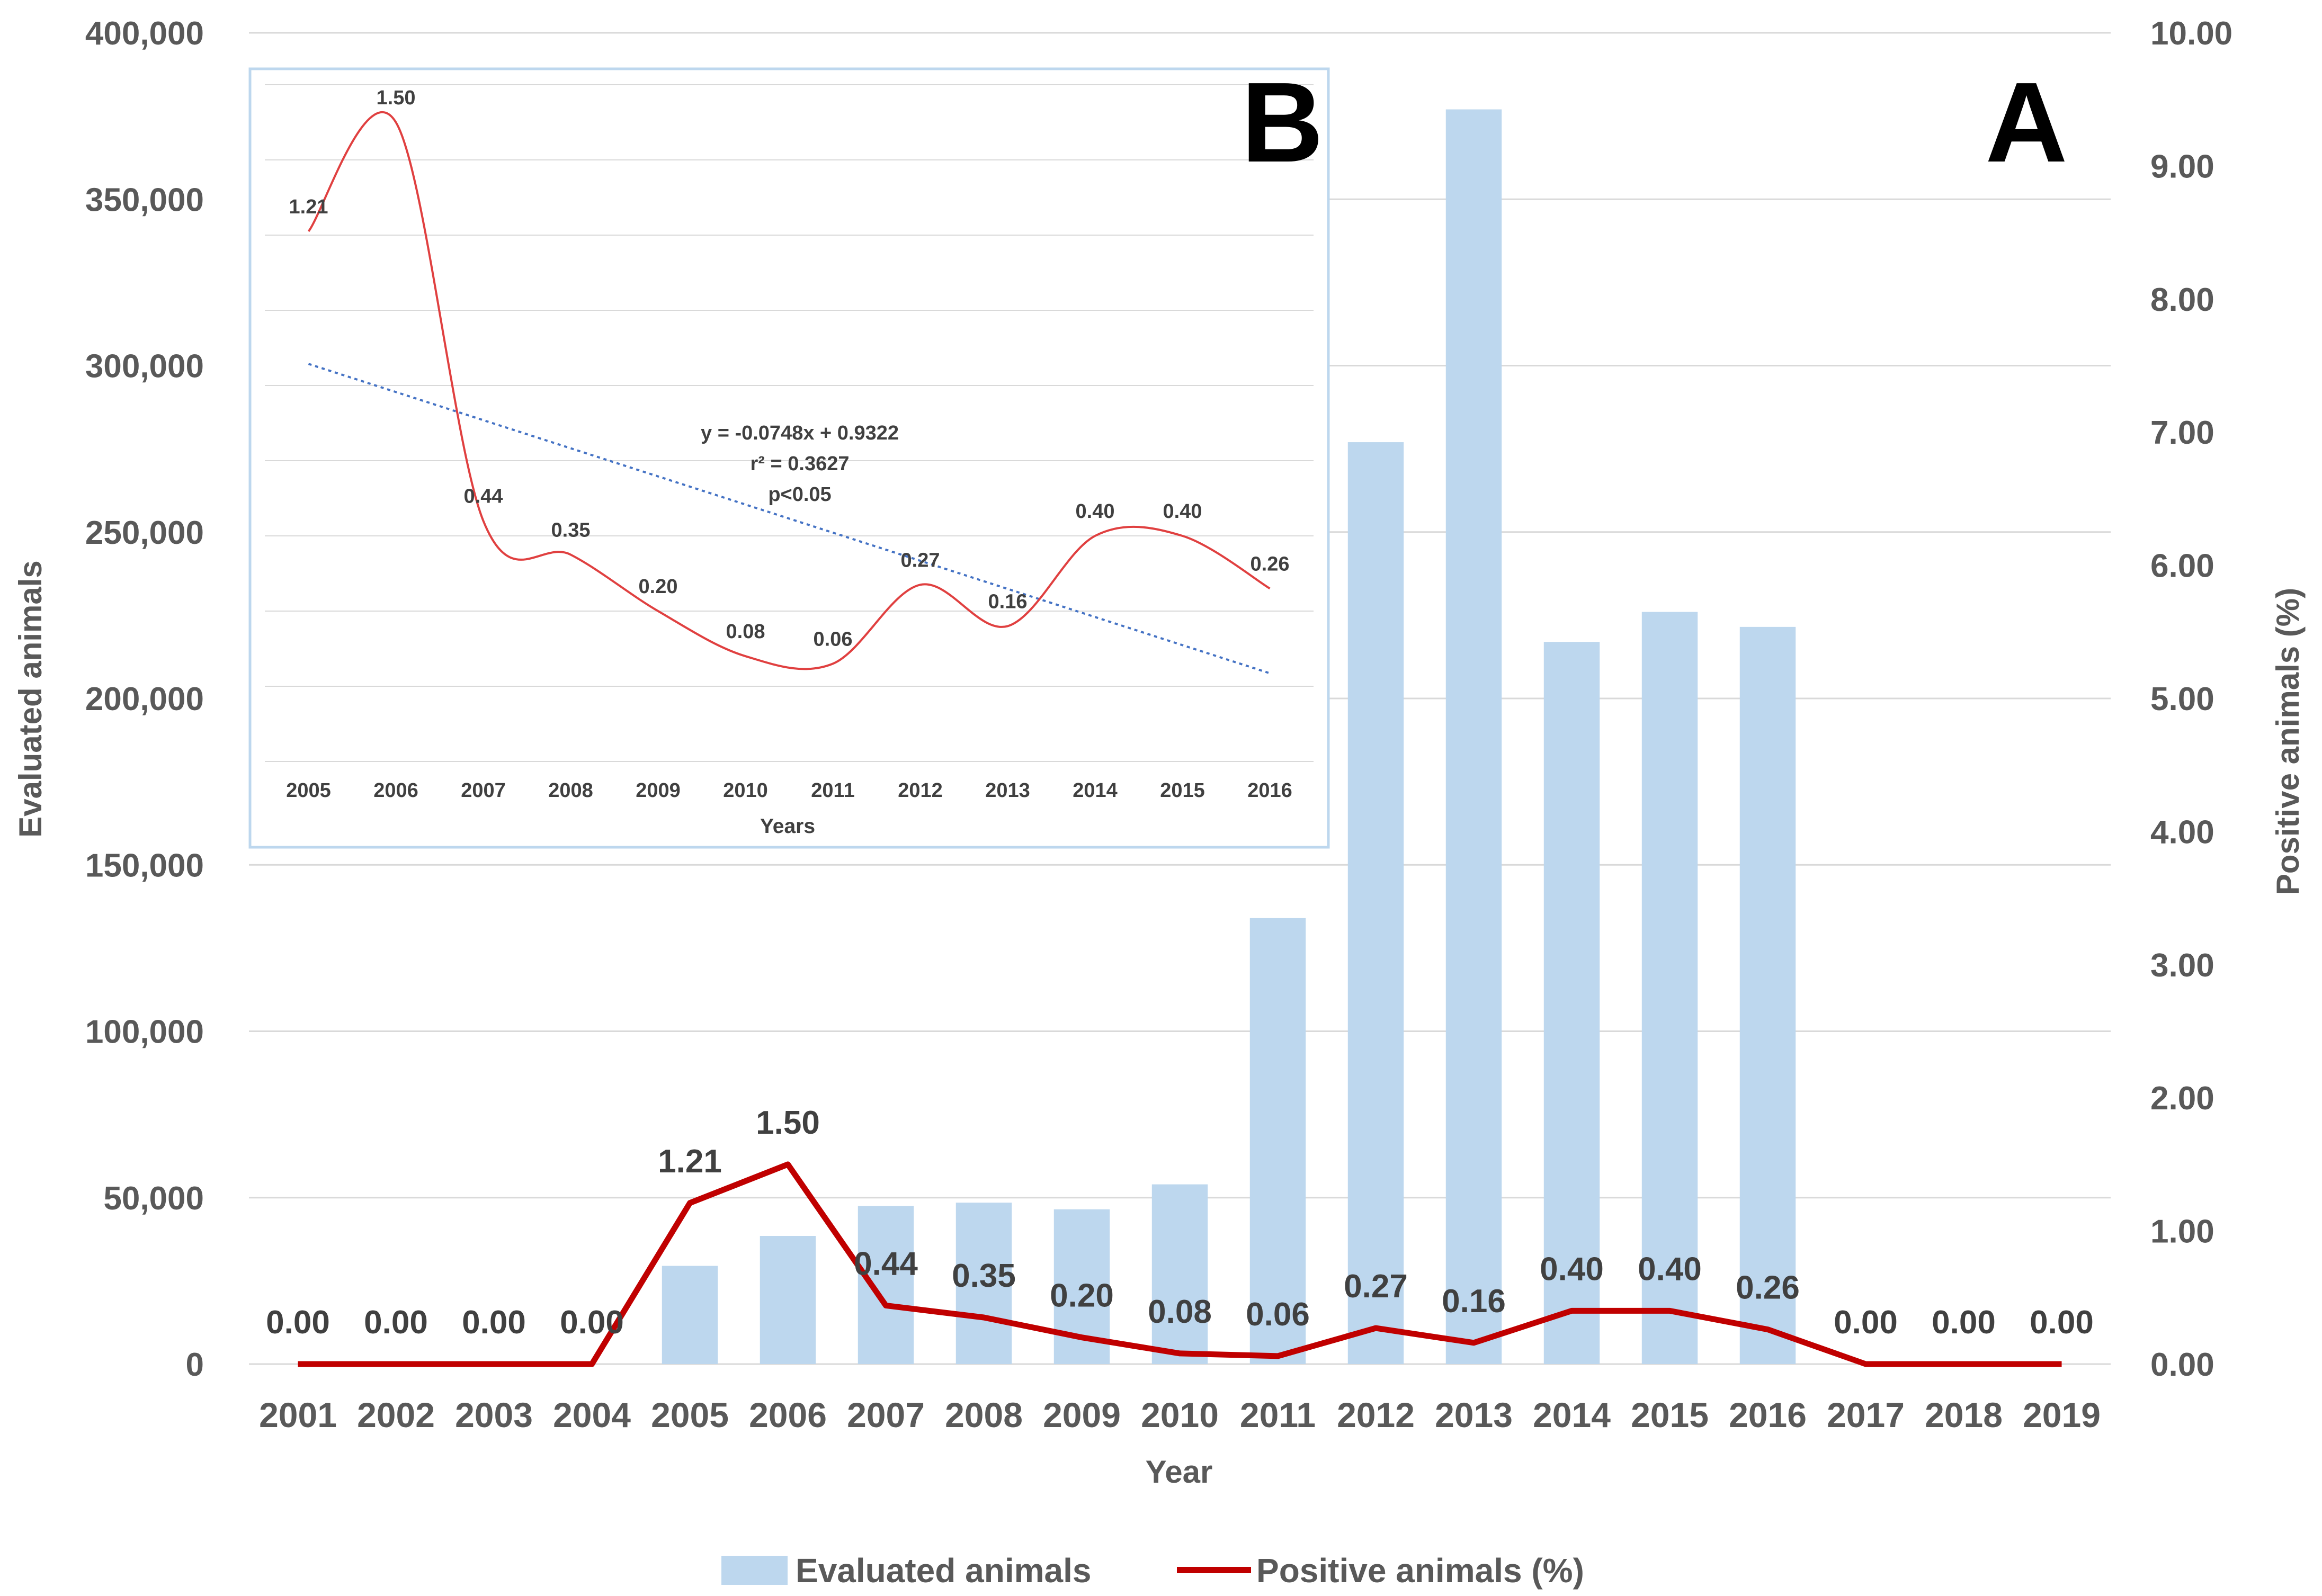 This screenshot has width=2322, height=1596. What do you see at coordinates (1670, 1414) in the screenshot?
I see `x-tick-label: 2015` at bounding box center [1670, 1414].